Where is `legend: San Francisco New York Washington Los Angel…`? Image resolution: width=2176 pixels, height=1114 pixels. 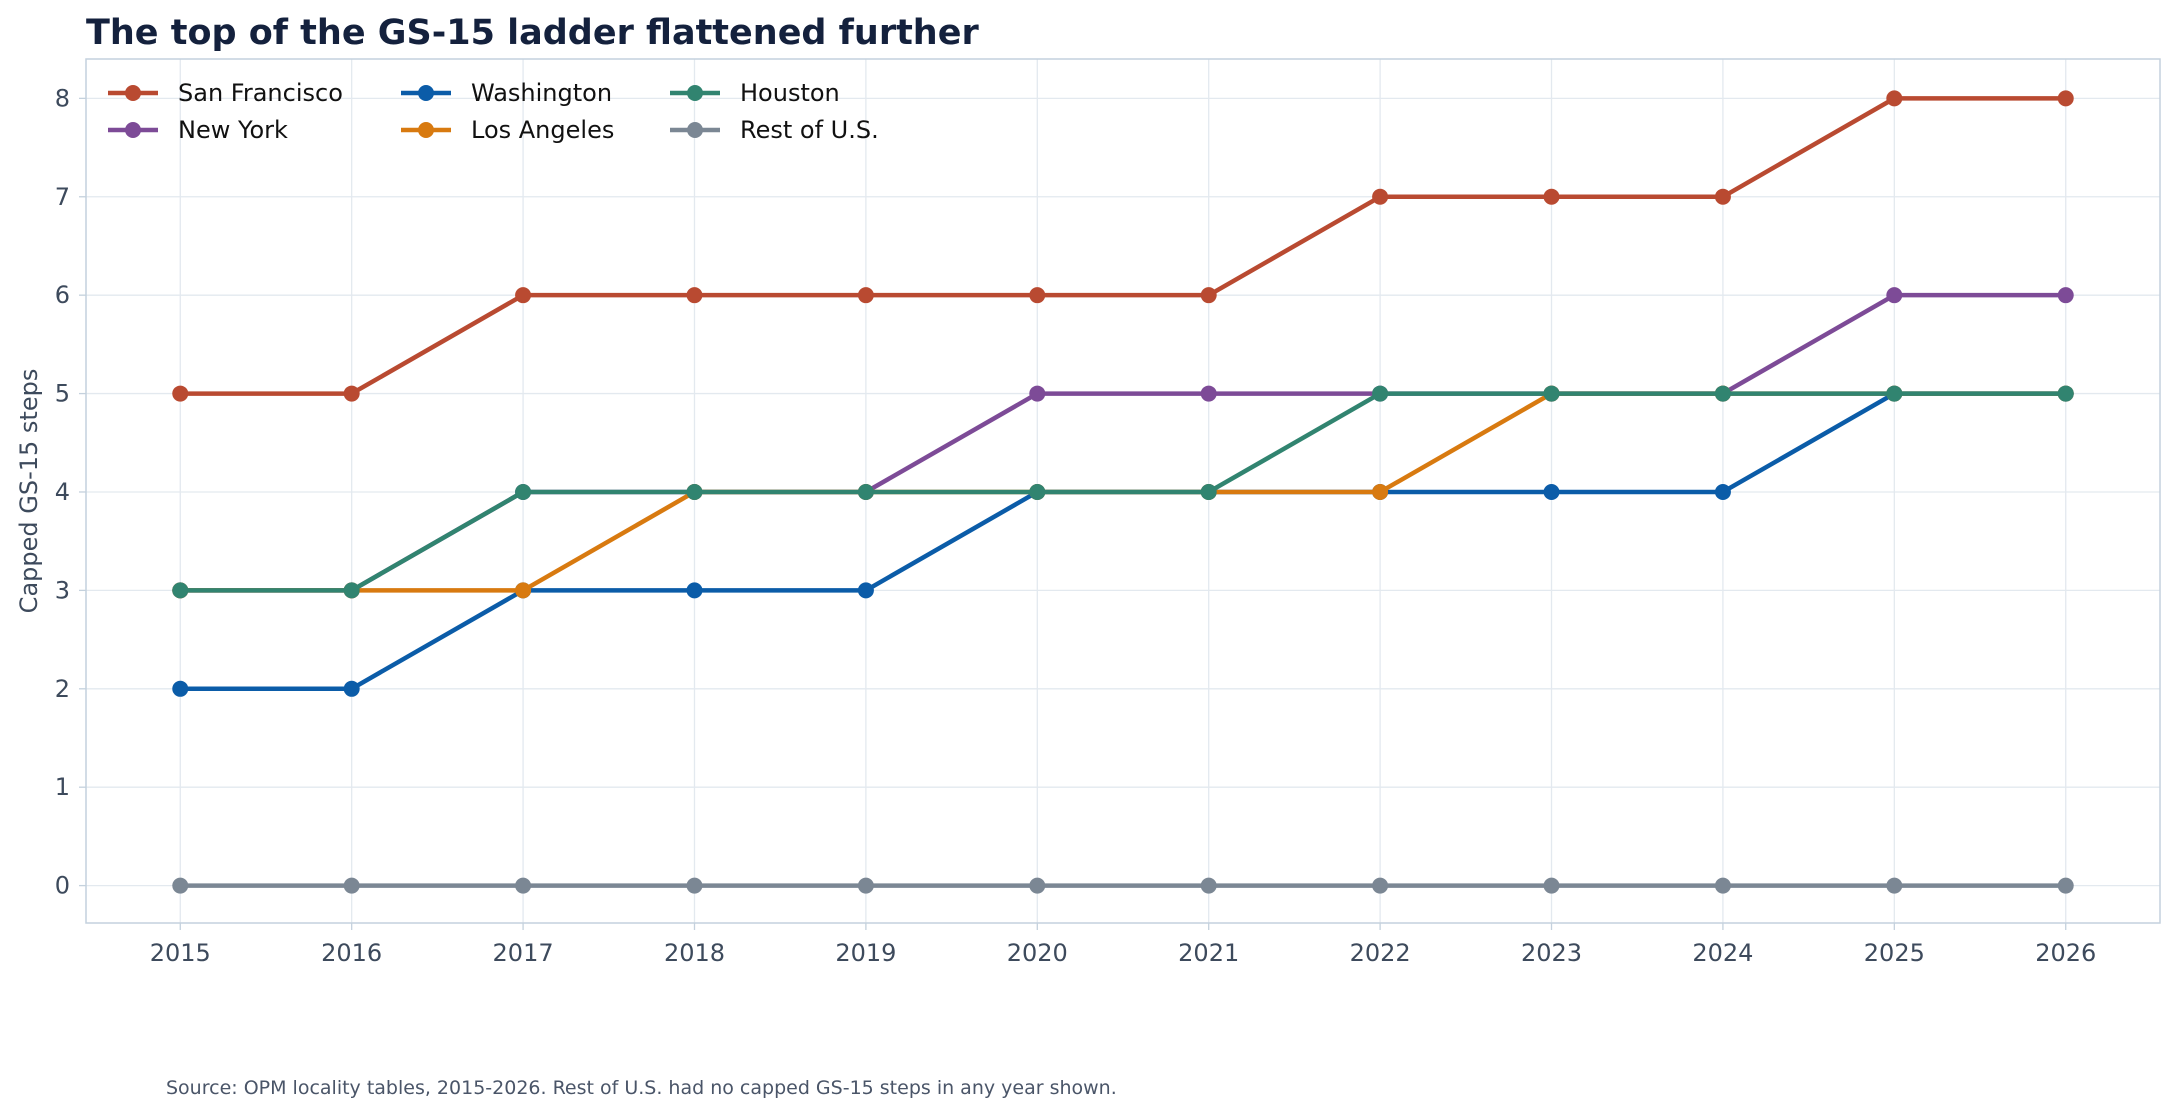
legend: San Francisco New York Washington Los Angel… is located at coordinates (493, 111).